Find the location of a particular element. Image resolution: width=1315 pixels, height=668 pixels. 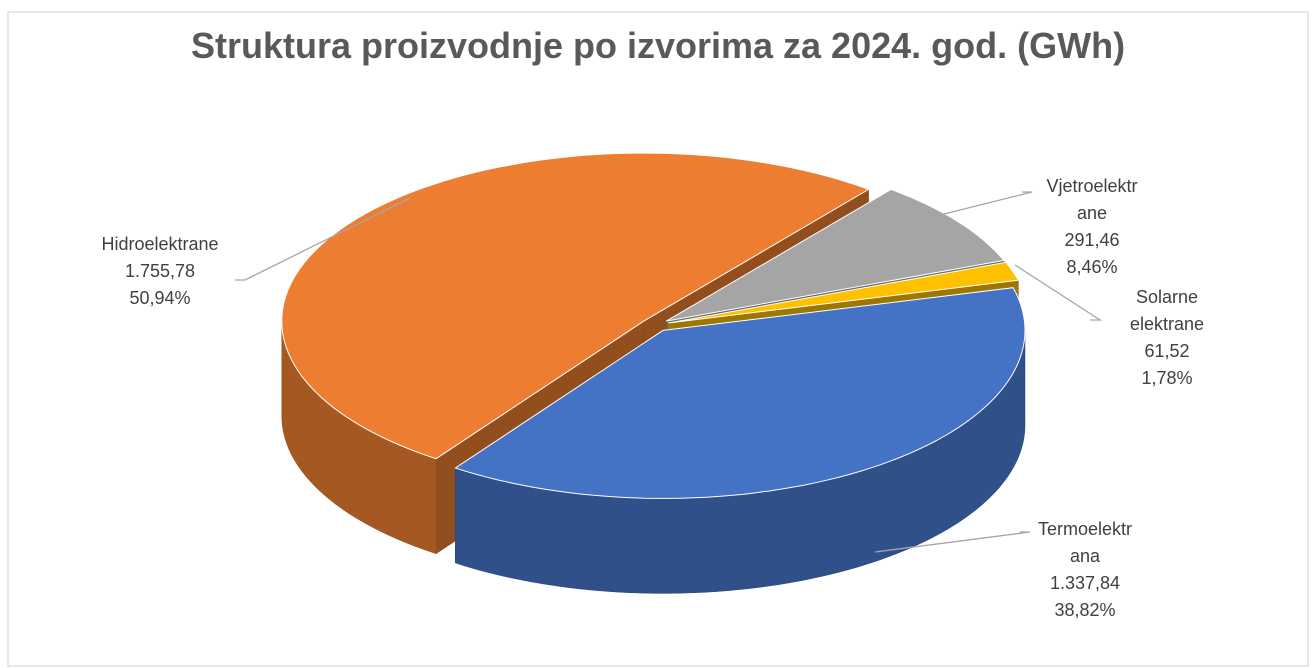

data-label-percent: 50,94% is located at coordinates (159, 298).